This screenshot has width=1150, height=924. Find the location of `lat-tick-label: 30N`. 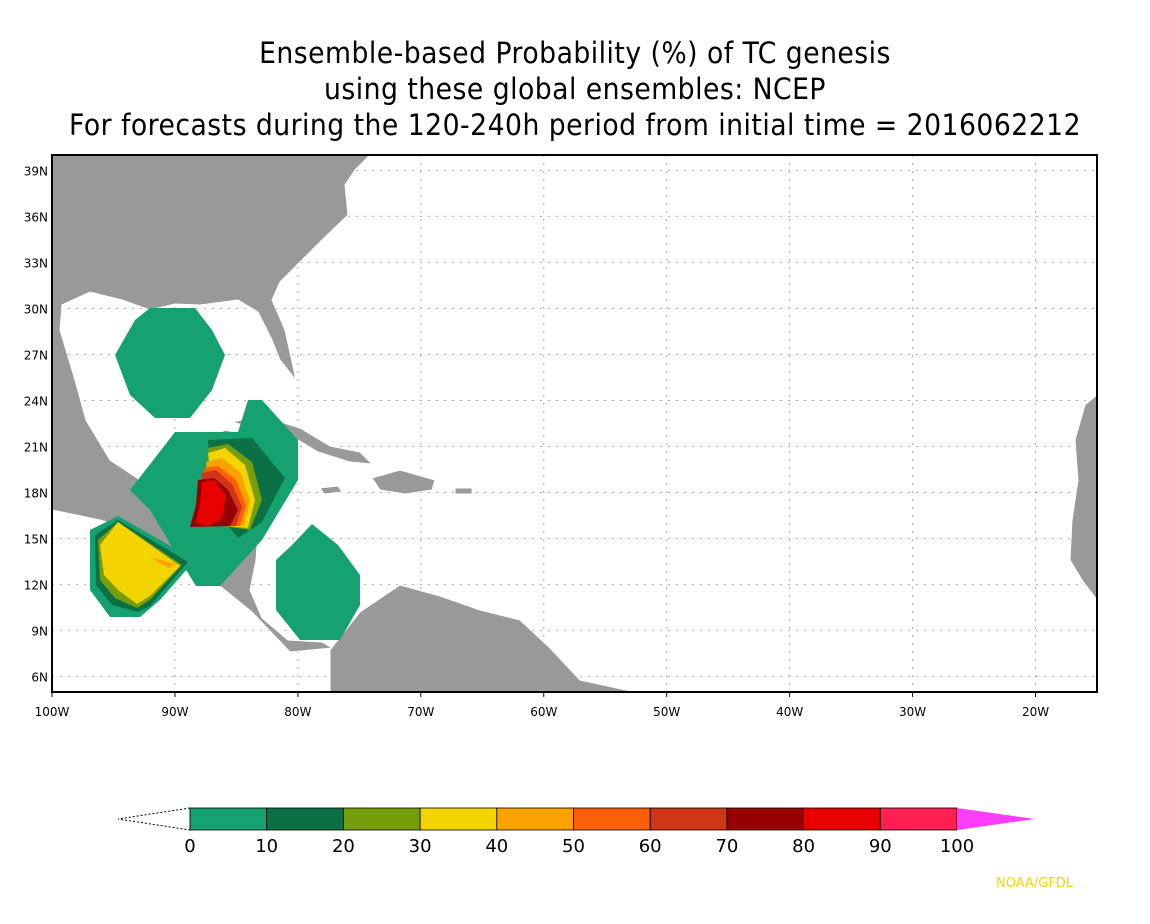

lat-tick-label: 30N is located at coordinates (36, 309).